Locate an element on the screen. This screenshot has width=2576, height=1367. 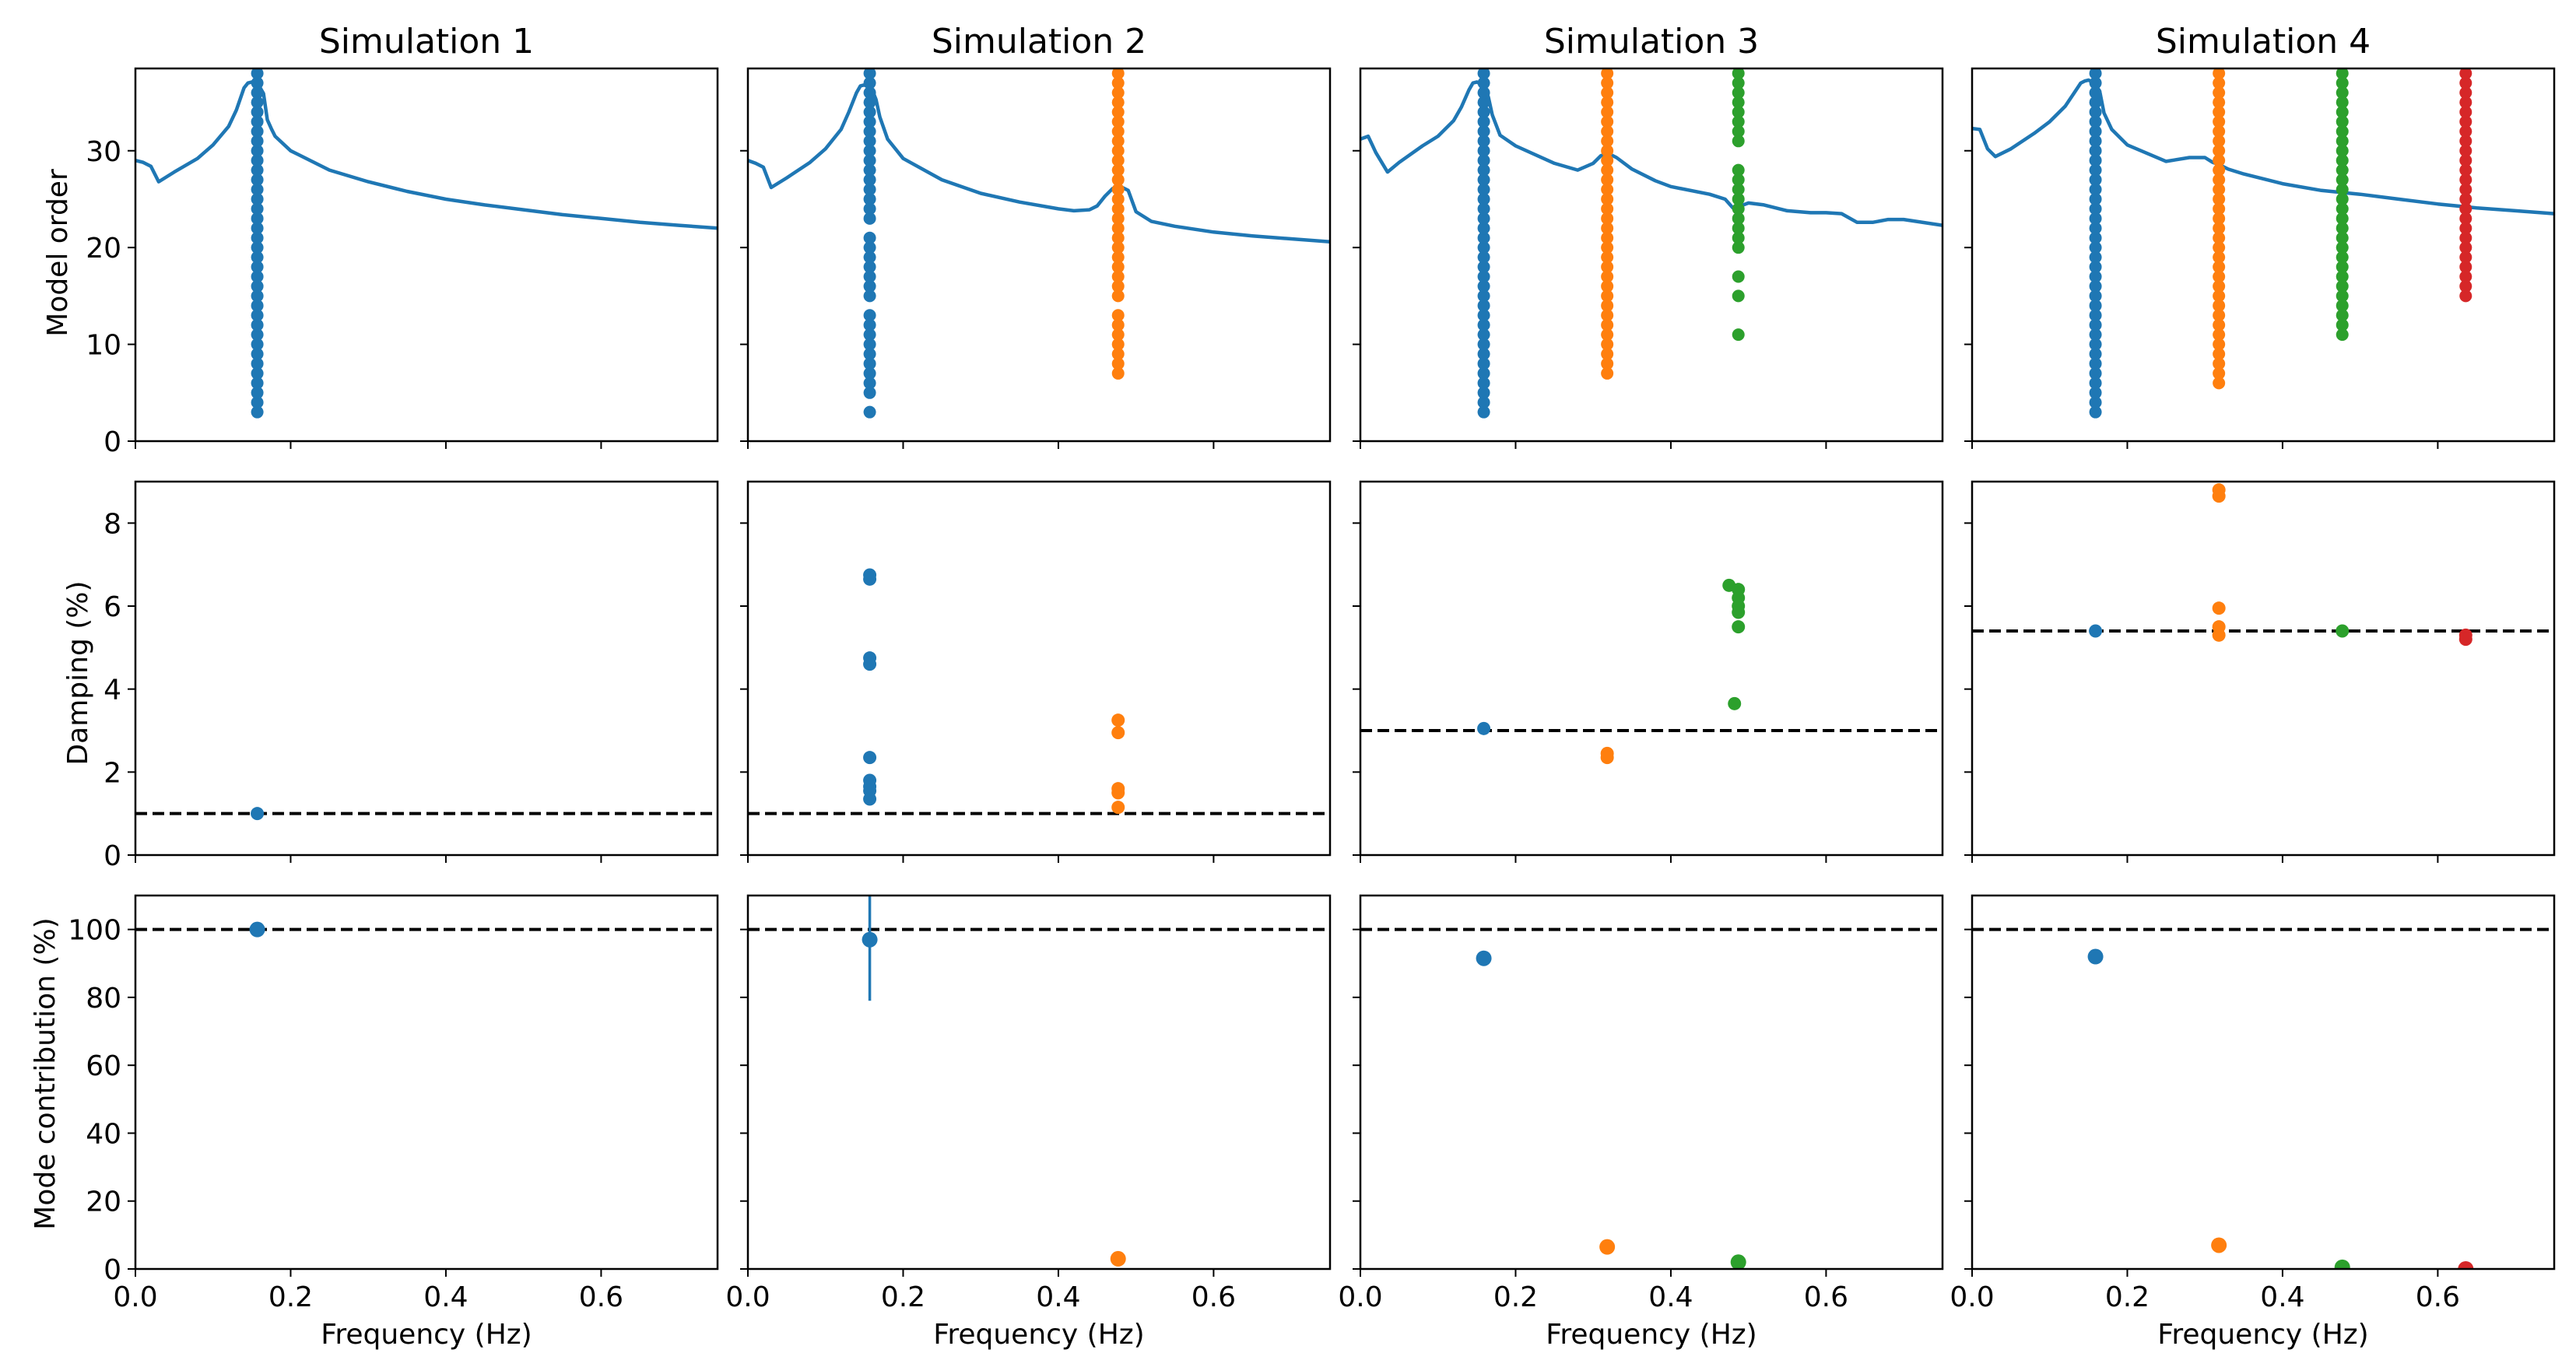
y-tick-label: 0 is located at coordinates (113, 856).